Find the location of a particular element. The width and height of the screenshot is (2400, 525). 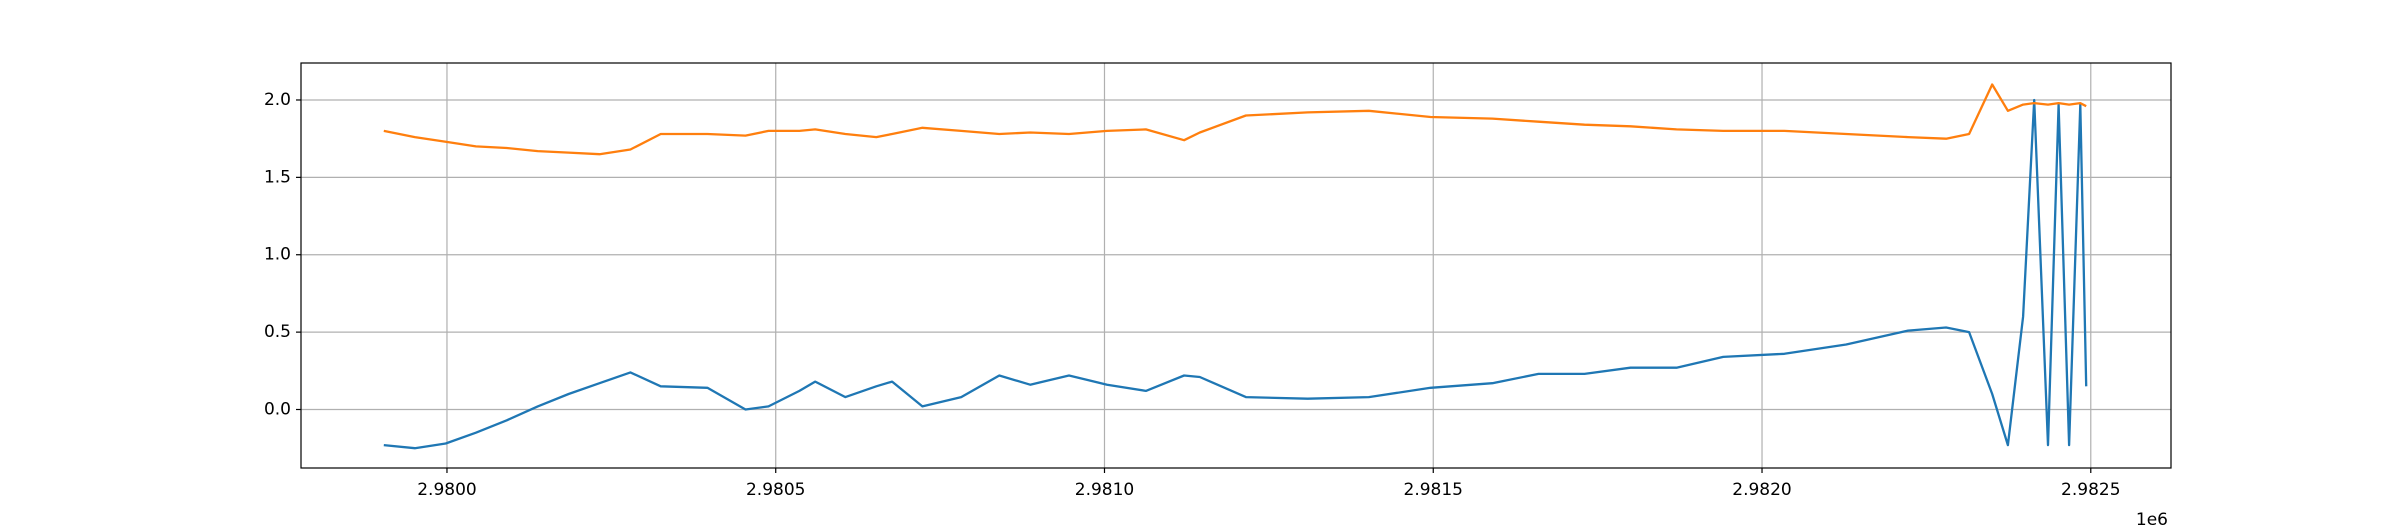

y-tick-label: 1.0 is located at coordinates (277, 255).